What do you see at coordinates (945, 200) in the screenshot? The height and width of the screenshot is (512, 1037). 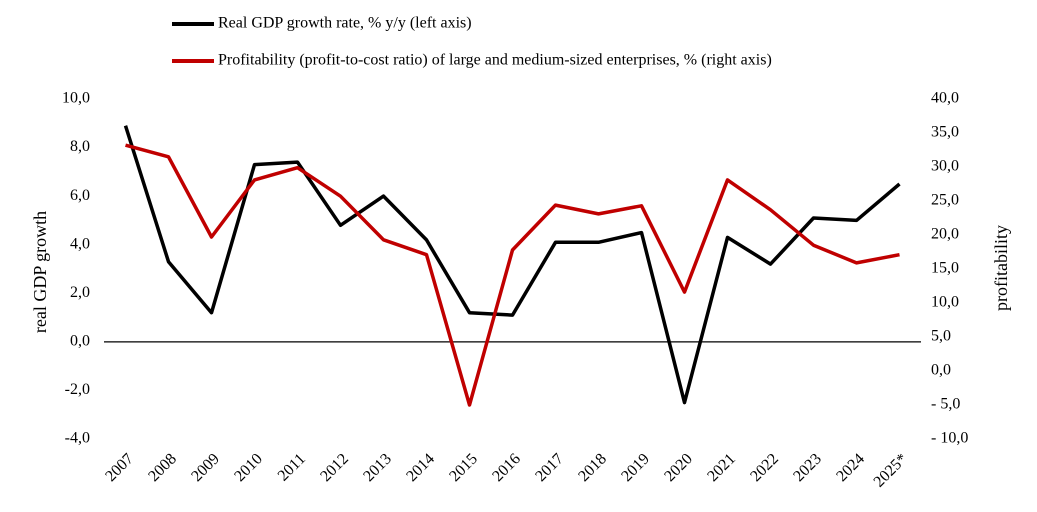 I see `y2-tick-label: 25,0` at bounding box center [945, 200].